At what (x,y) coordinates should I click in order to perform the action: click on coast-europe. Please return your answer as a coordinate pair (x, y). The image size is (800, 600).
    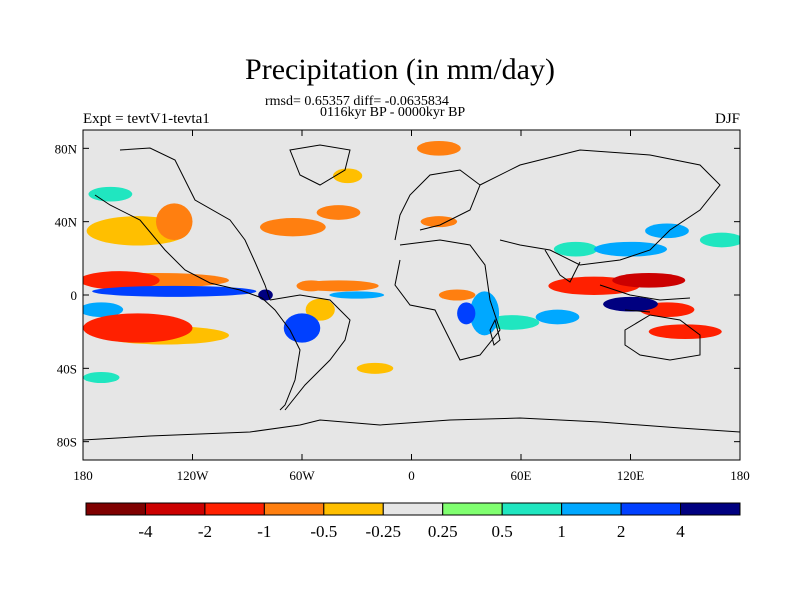
    Looking at the image, I should click on (437, 205).